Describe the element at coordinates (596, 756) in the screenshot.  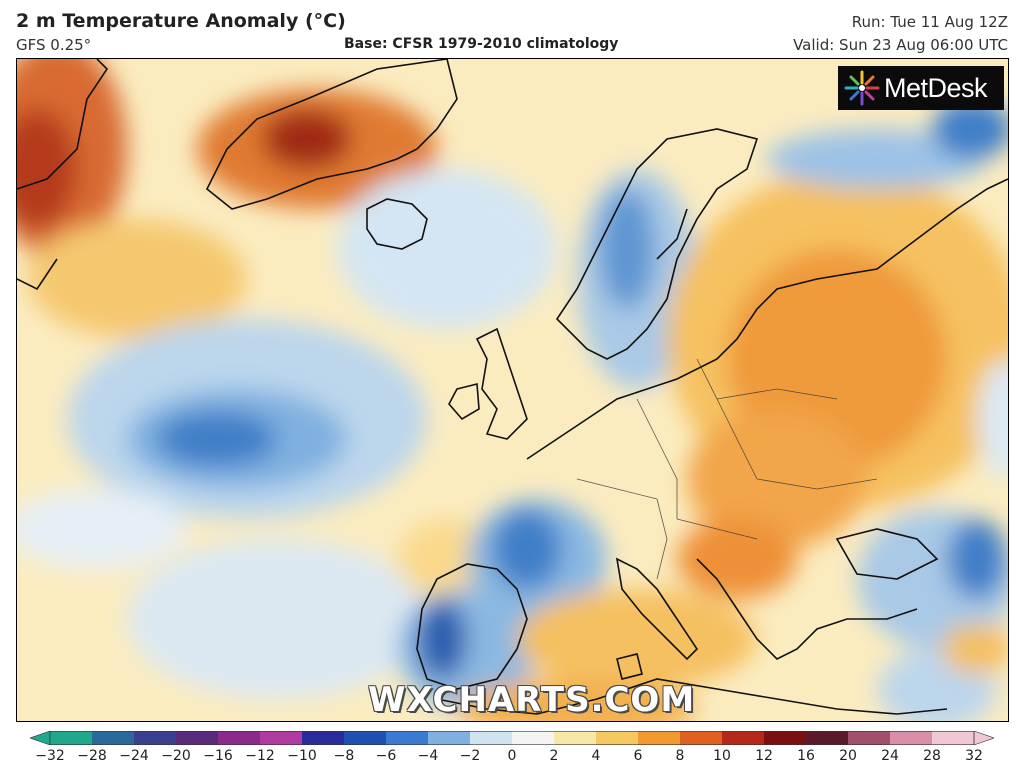
I see `colorbar-tick-label: 4` at that location.